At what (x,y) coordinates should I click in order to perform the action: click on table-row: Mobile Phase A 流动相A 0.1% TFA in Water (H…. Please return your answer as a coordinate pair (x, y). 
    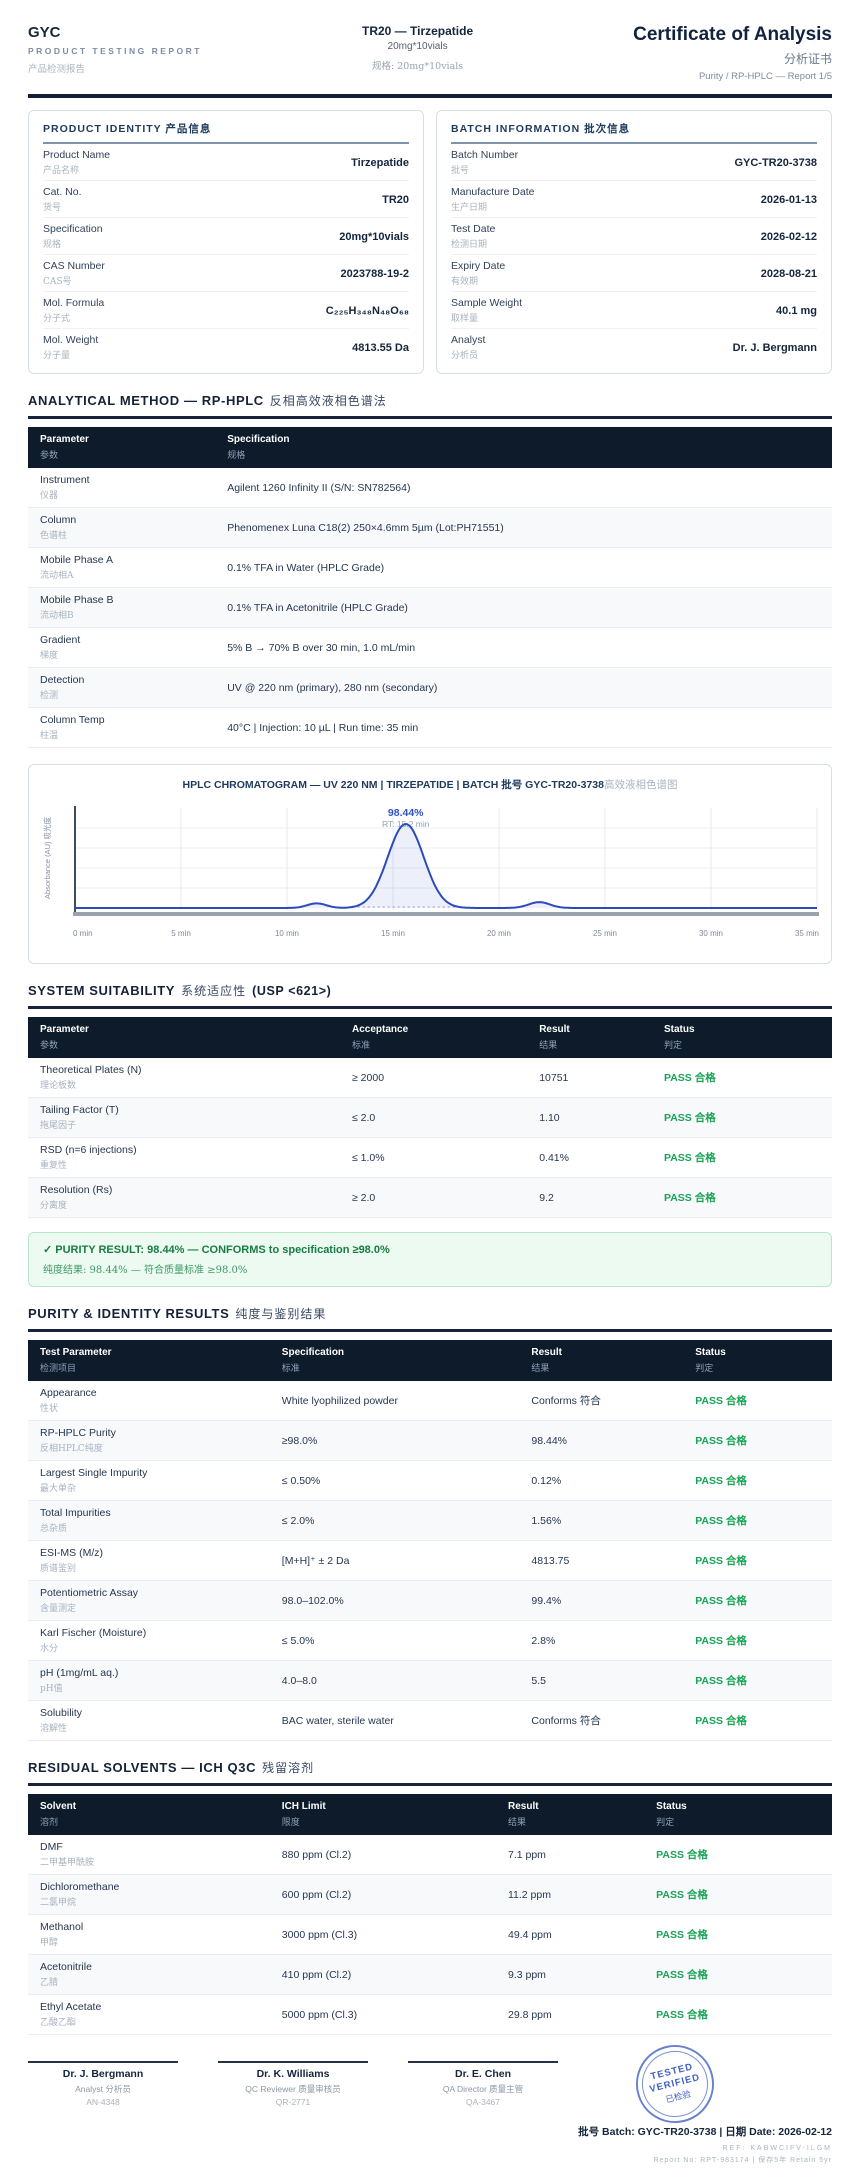
    Looking at the image, I should click on (430, 568).